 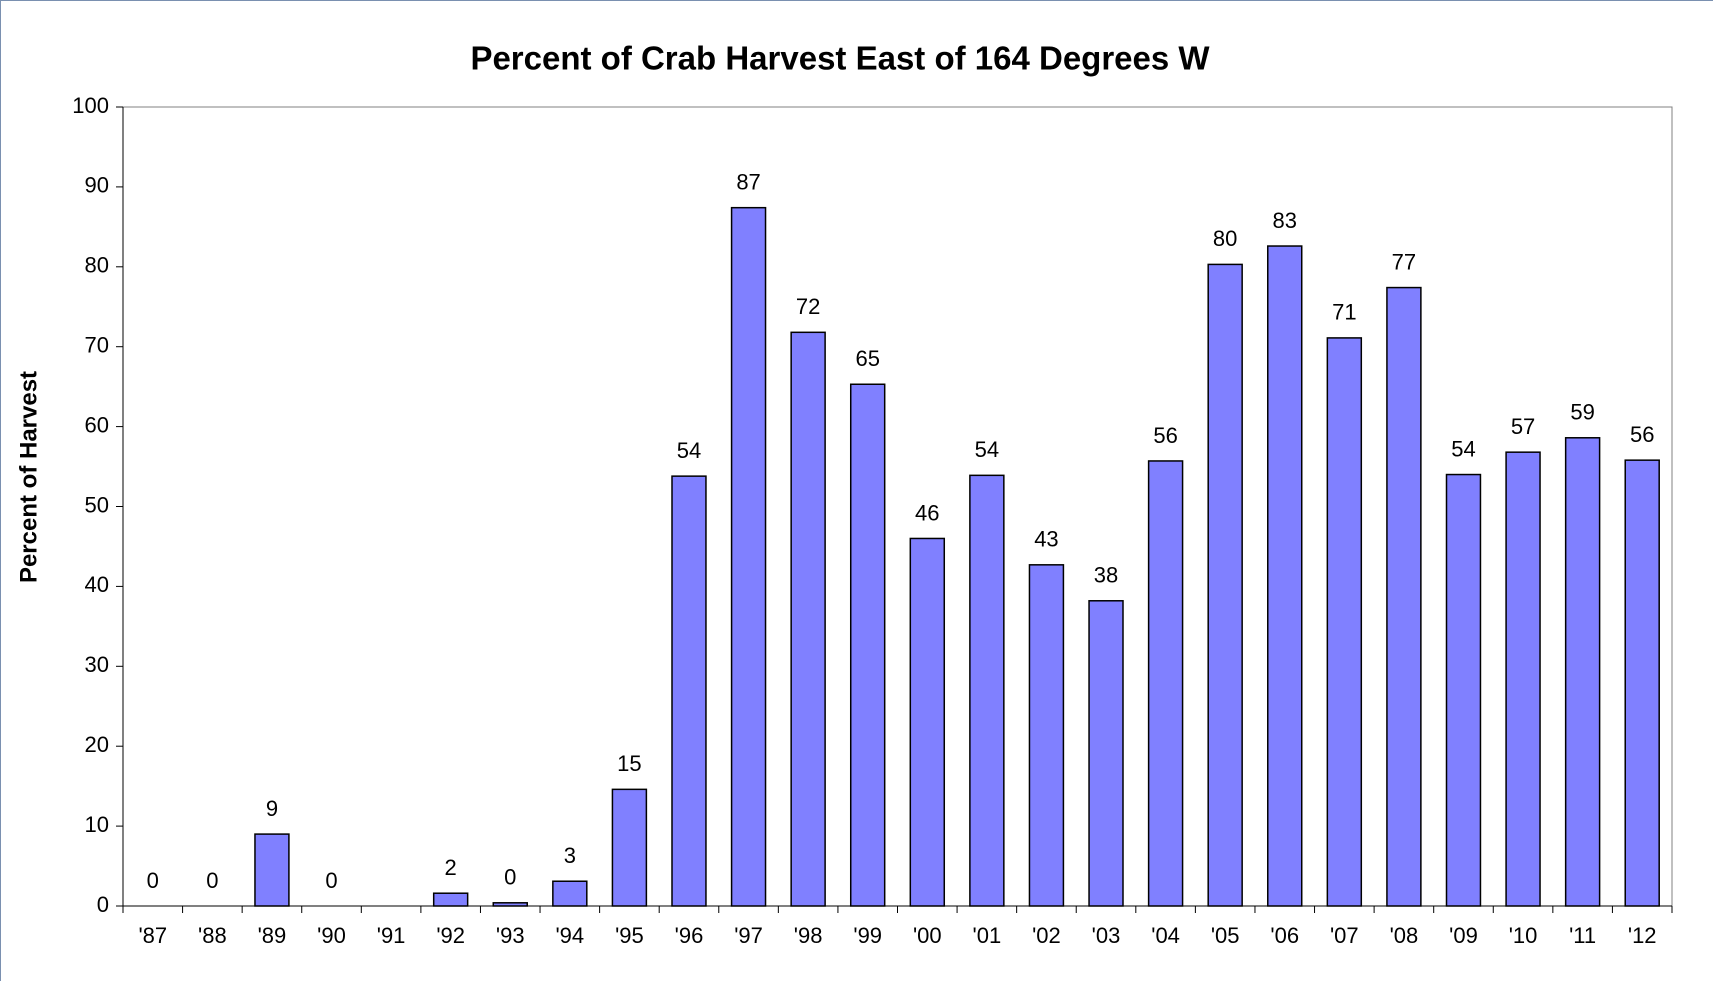 I want to click on y-tick-label: 20, so click(x=97, y=744).